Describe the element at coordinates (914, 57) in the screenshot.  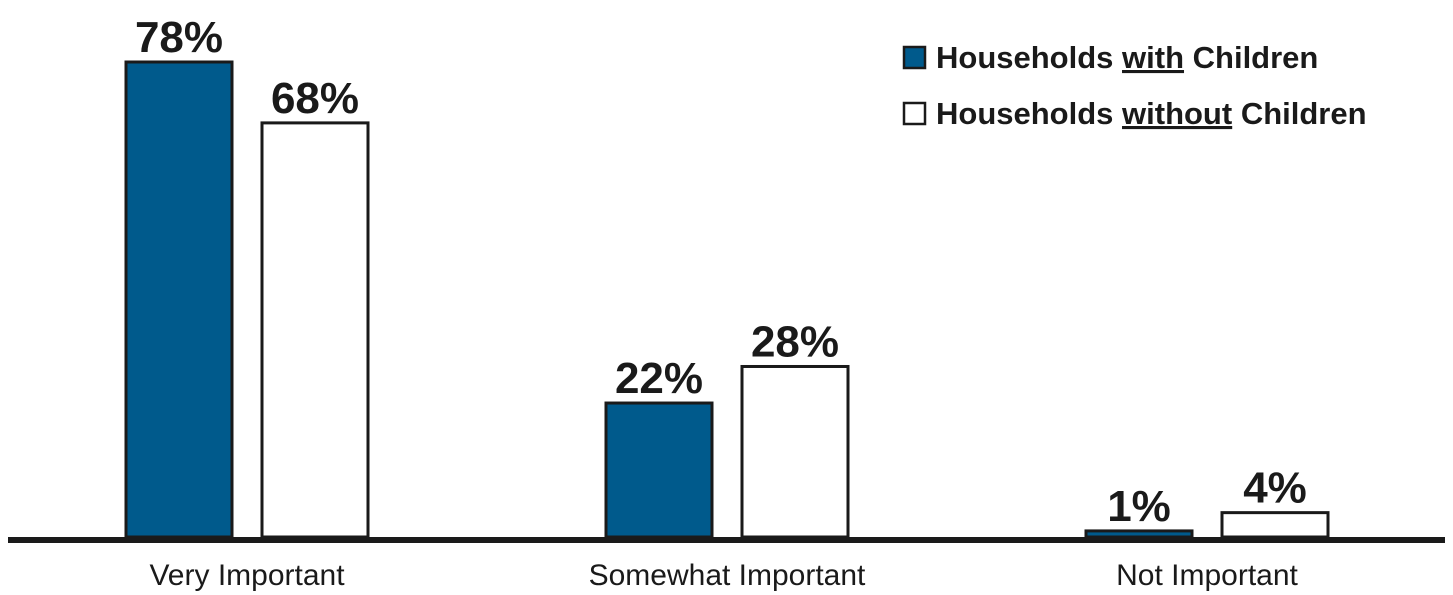
I see `legend-swatch-with-children` at that location.